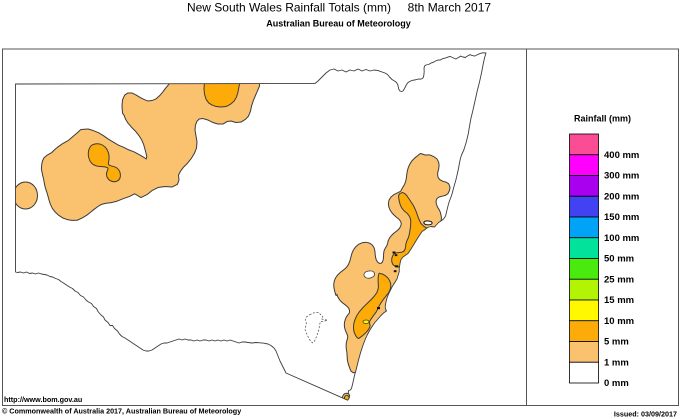  Describe the element at coordinates (338, 24) in the screenshot. I see `svg-text:Australian Bureau of Meteorolo: Australian Bureau of Meteorology` at that location.